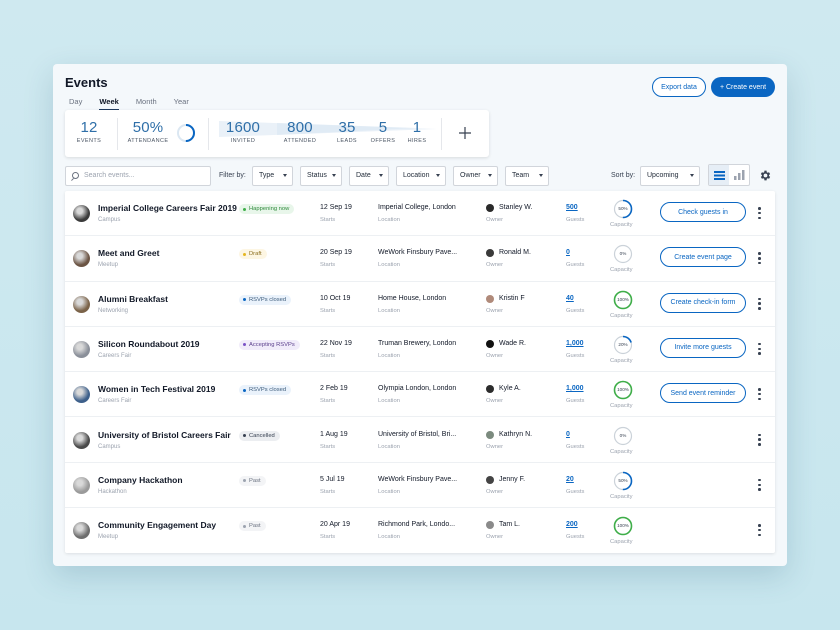 The image size is (840, 630). Describe the element at coordinates (703, 212) in the screenshot. I see `row-action-button: Check guests in` at that location.